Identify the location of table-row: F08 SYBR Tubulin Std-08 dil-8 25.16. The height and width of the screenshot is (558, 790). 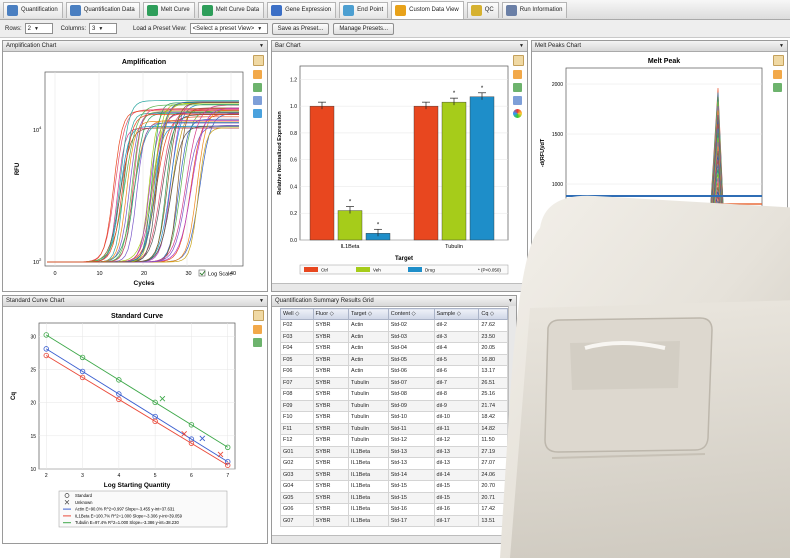
(394, 394).